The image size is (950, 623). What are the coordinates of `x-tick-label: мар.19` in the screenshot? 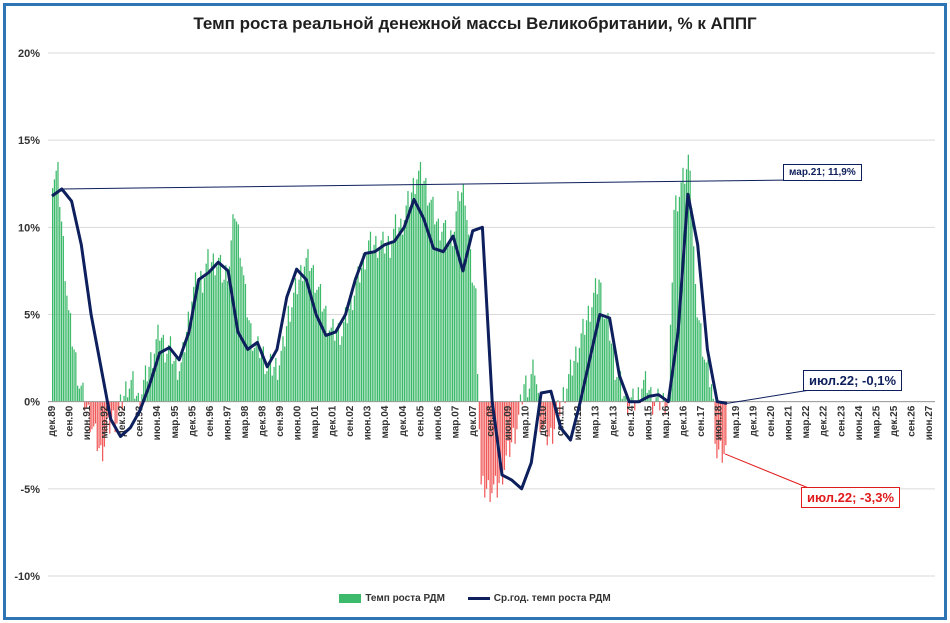 It's located at (736, 421).